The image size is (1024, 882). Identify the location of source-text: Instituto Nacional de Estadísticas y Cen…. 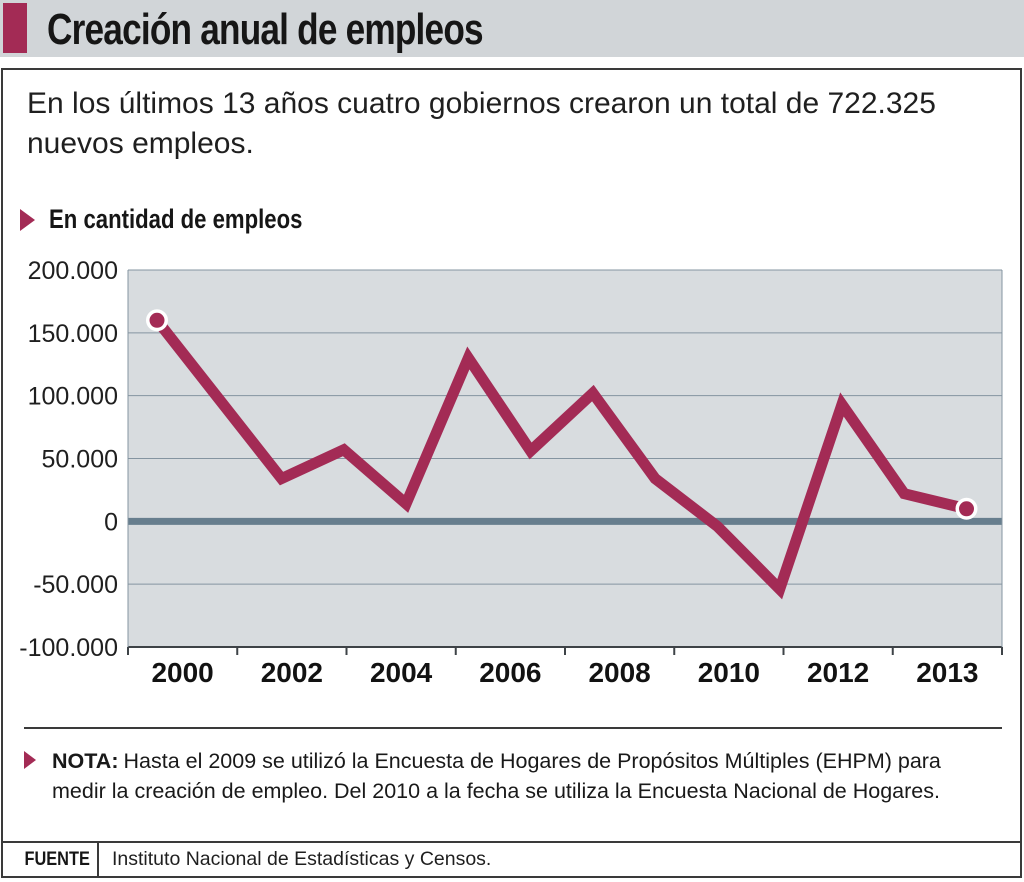
(302, 859).